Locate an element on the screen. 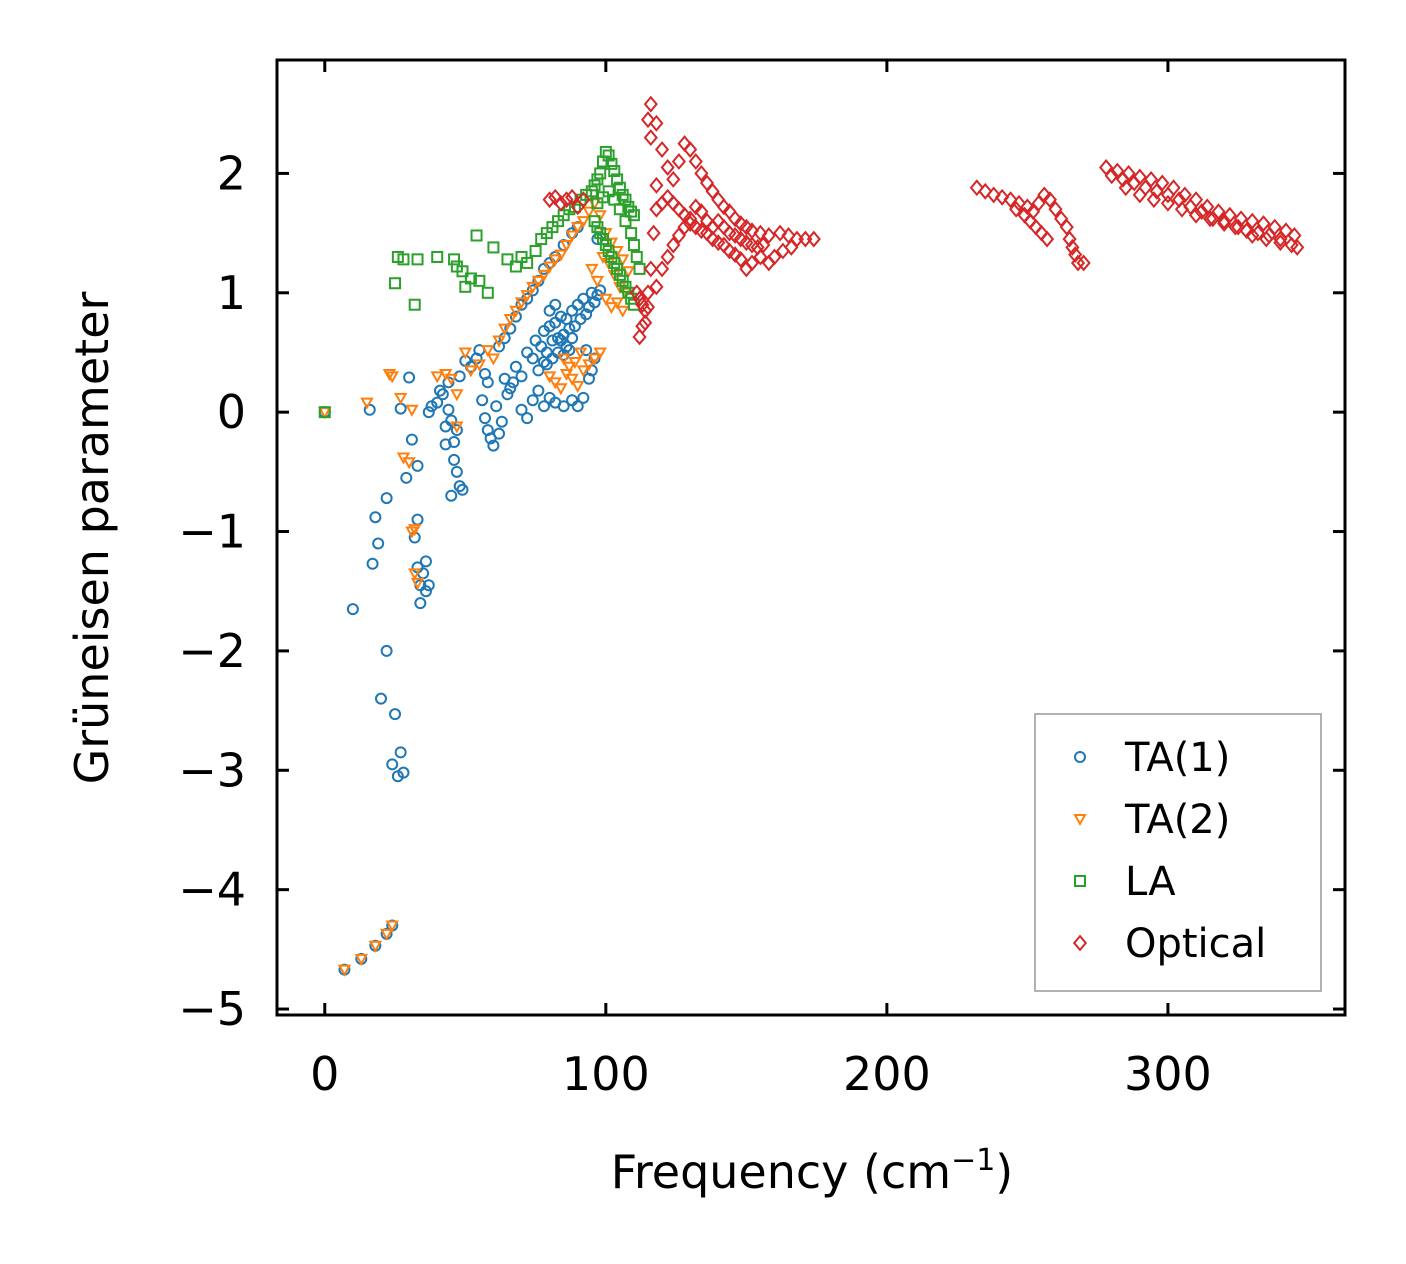 This screenshot has height=1264, width=1406. x-axis-title-end: ) is located at coordinates (1004, 1172).